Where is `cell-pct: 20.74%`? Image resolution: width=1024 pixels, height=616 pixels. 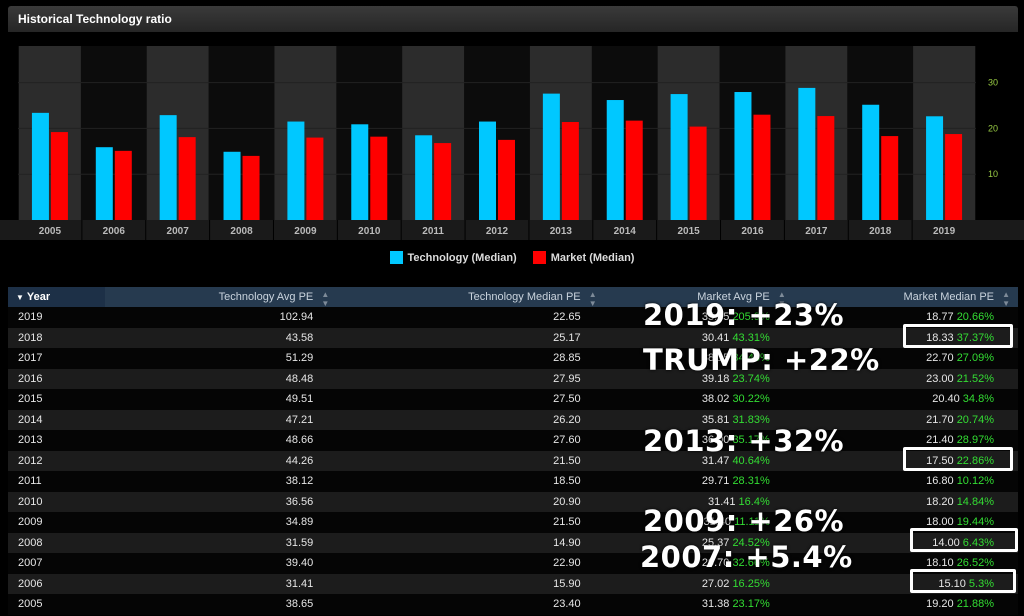
cell-pct: 20.74% is located at coordinates (975, 419).